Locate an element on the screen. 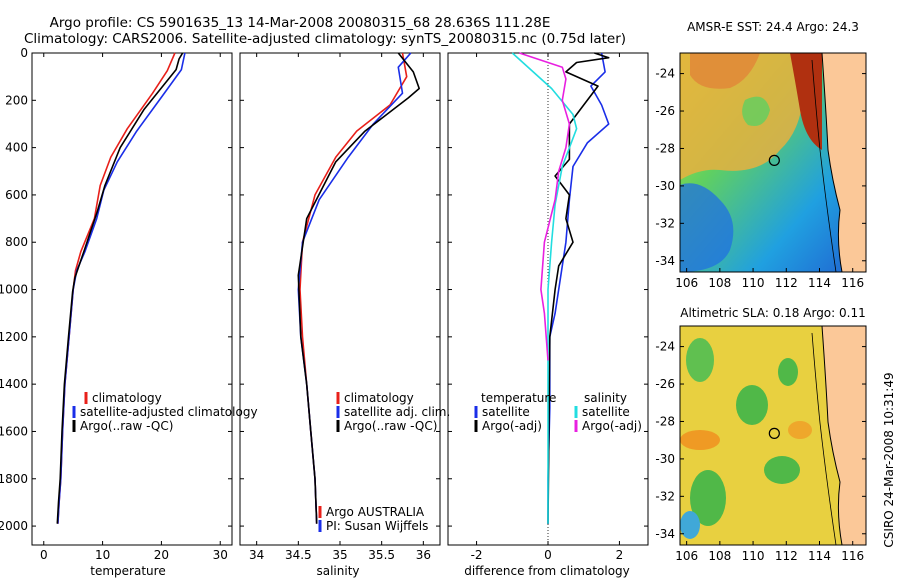 Image resolution: width=900 pixels, height=584 pixels. sla-land is located at coordinates (844, 435).